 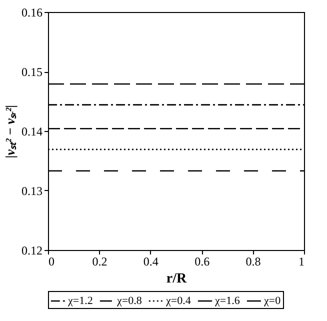 What do you see at coordinates (129, 301) in the screenshot?
I see `legend-label: χ=0.8` at bounding box center [129, 301].